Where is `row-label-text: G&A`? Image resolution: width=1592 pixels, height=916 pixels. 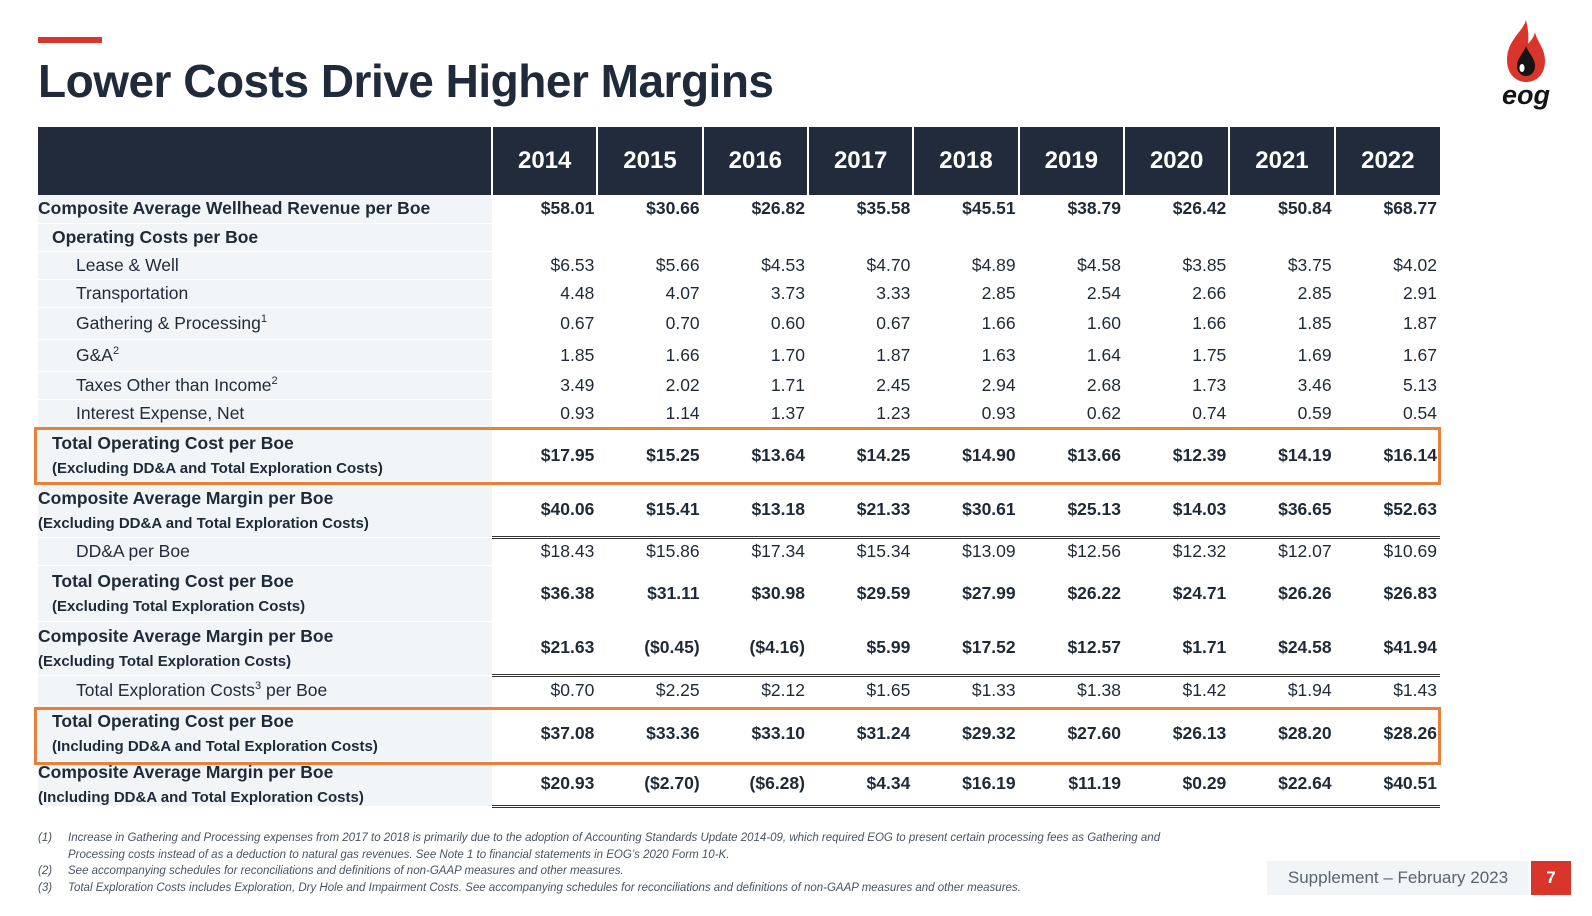
row-label-text: G&A is located at coordinates (94, 354).